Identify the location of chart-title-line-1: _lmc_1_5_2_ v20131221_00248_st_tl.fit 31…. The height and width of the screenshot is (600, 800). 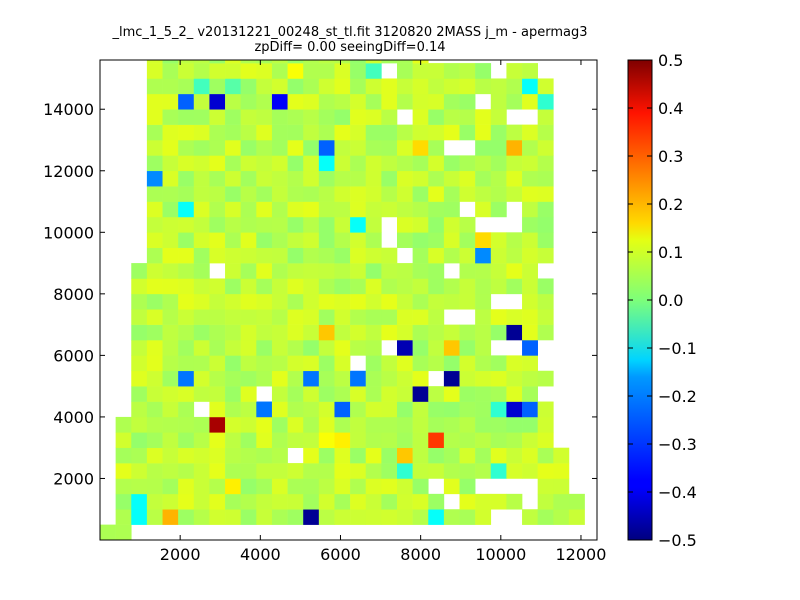
(350, 32).